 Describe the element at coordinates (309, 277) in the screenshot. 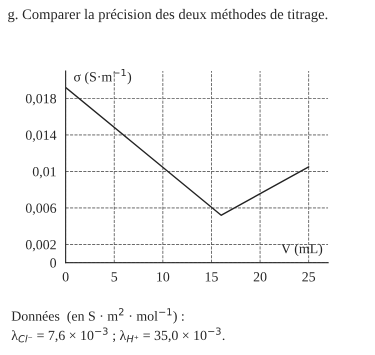

I see `x-tick-label: 25` at that location.